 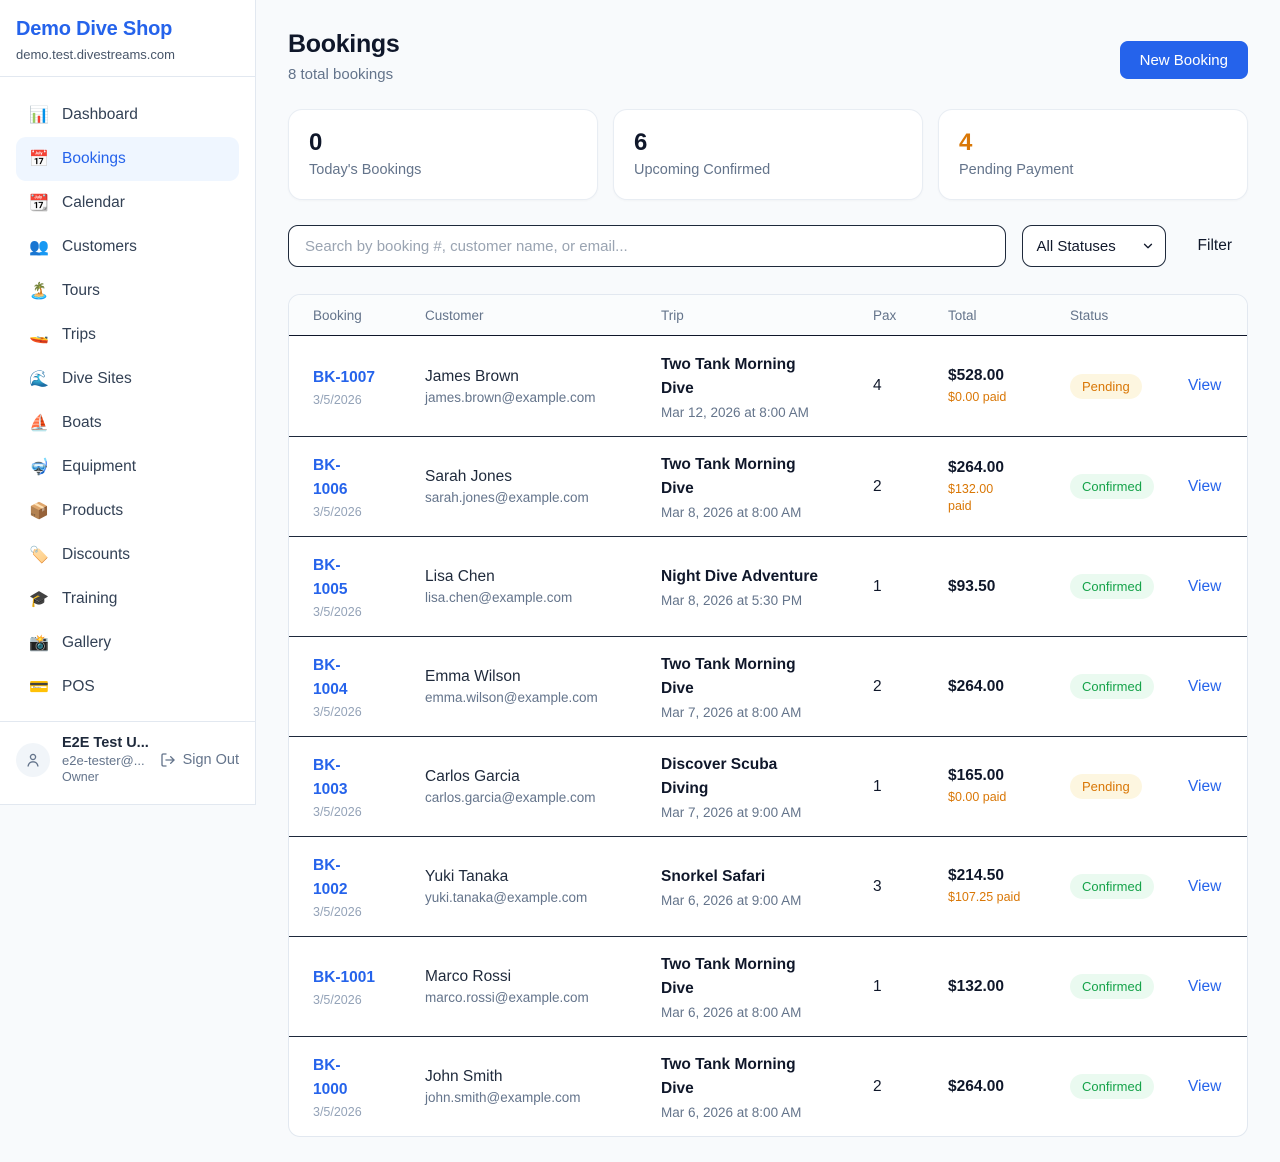 I want to click on page-subtitle: 8 total bookings, so click(x=341, y=74).